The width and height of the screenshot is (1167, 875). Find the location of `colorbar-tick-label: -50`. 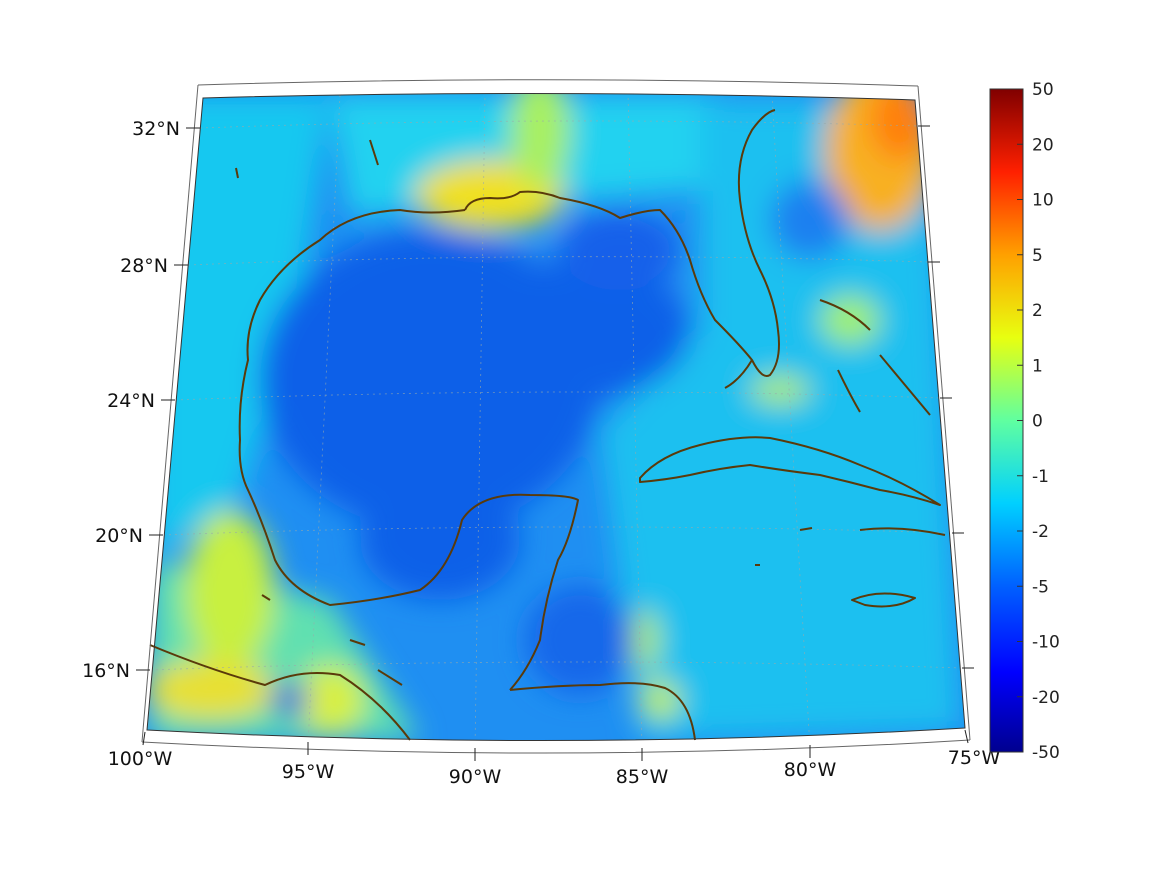

colorbar-tick-label: -50 is located at coordinates (1046, 753).